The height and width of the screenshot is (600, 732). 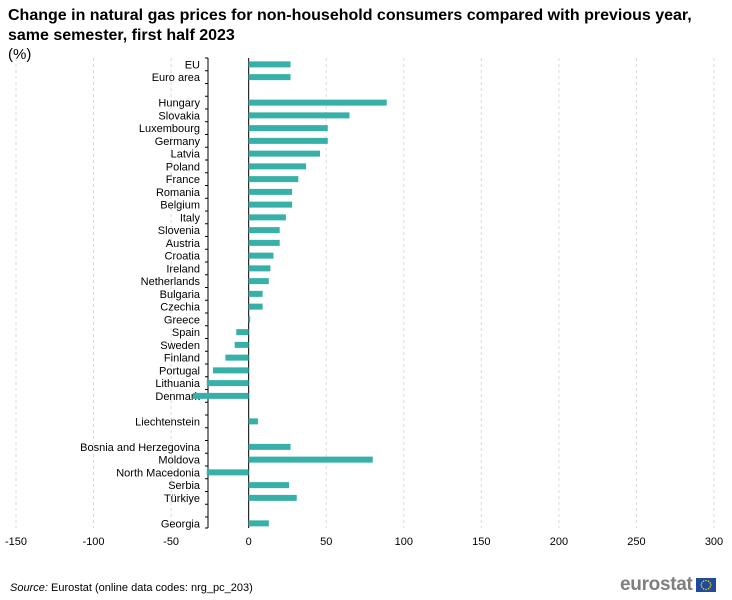 What do you see at coordinates (94, 542) in the screenshot?
I see `x-tick-label: -100` at bounding box center [94, 542].